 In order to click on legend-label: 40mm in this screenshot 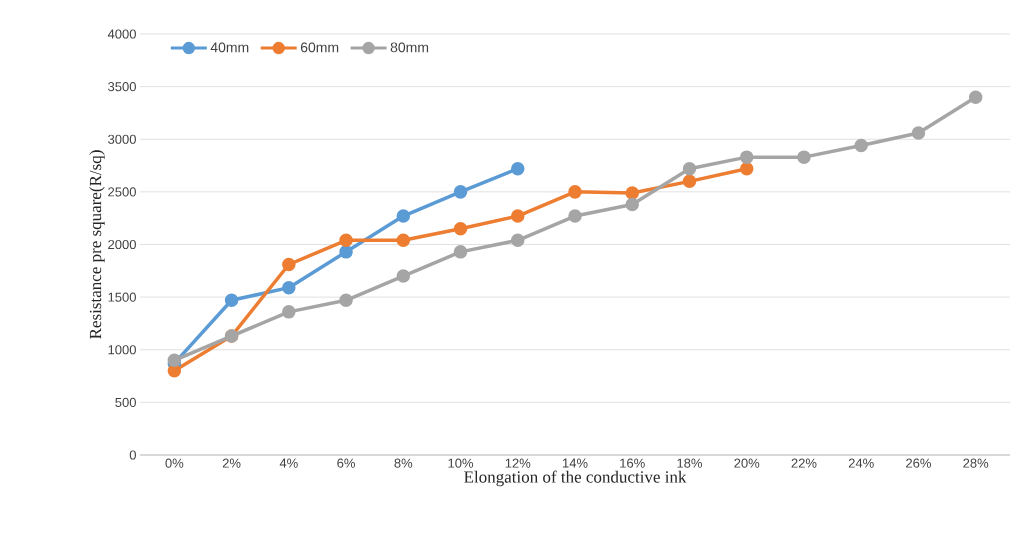, I will do `click(229, 47)`.